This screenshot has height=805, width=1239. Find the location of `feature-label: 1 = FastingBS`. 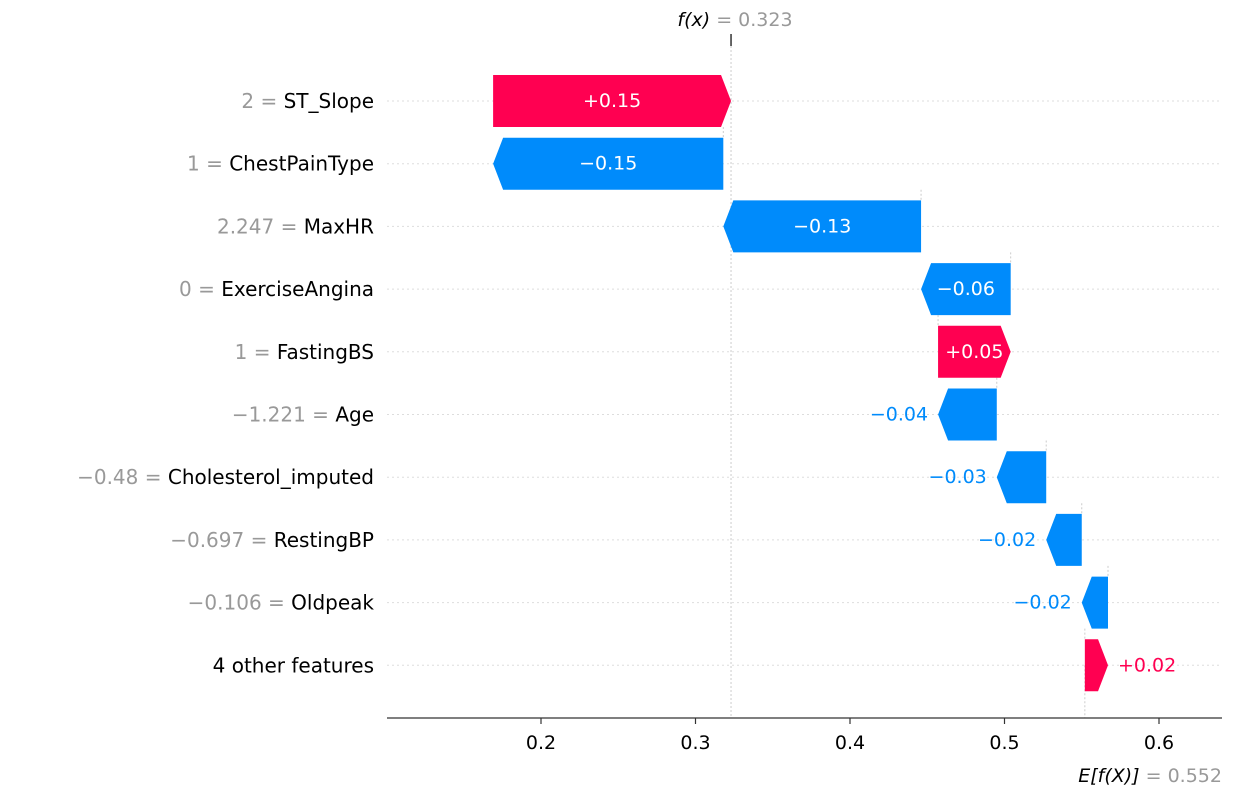

feature-label: 1 = FastingBS is located at coordinates (304, 352).